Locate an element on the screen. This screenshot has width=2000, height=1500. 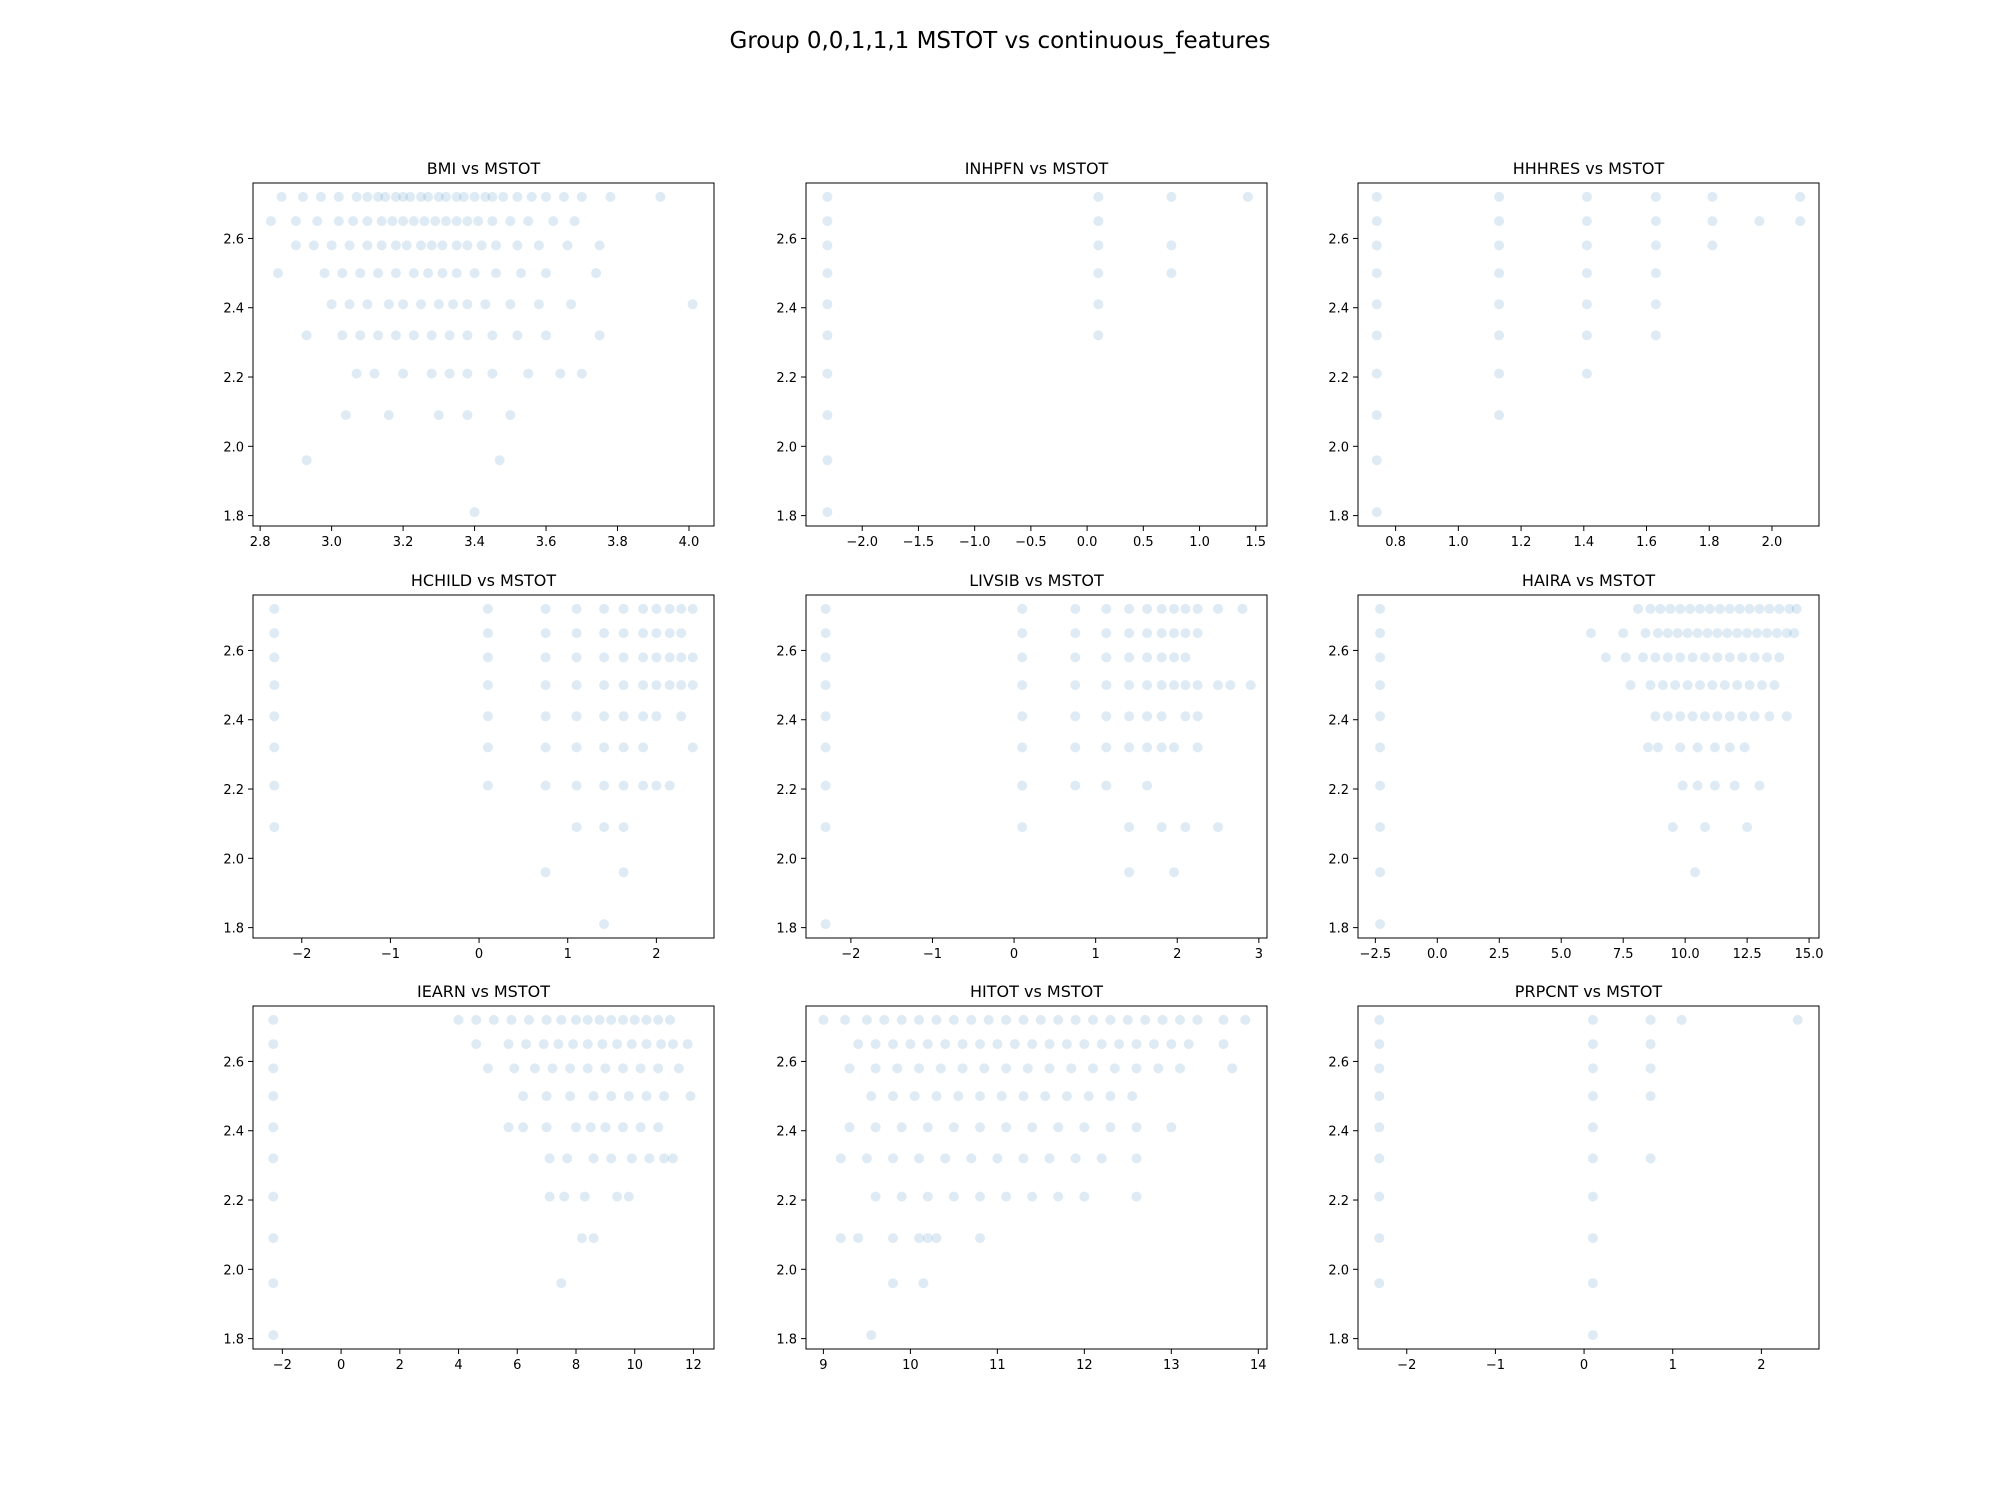
x-tick-label: 12 is located at coordinates (1084, 1365).